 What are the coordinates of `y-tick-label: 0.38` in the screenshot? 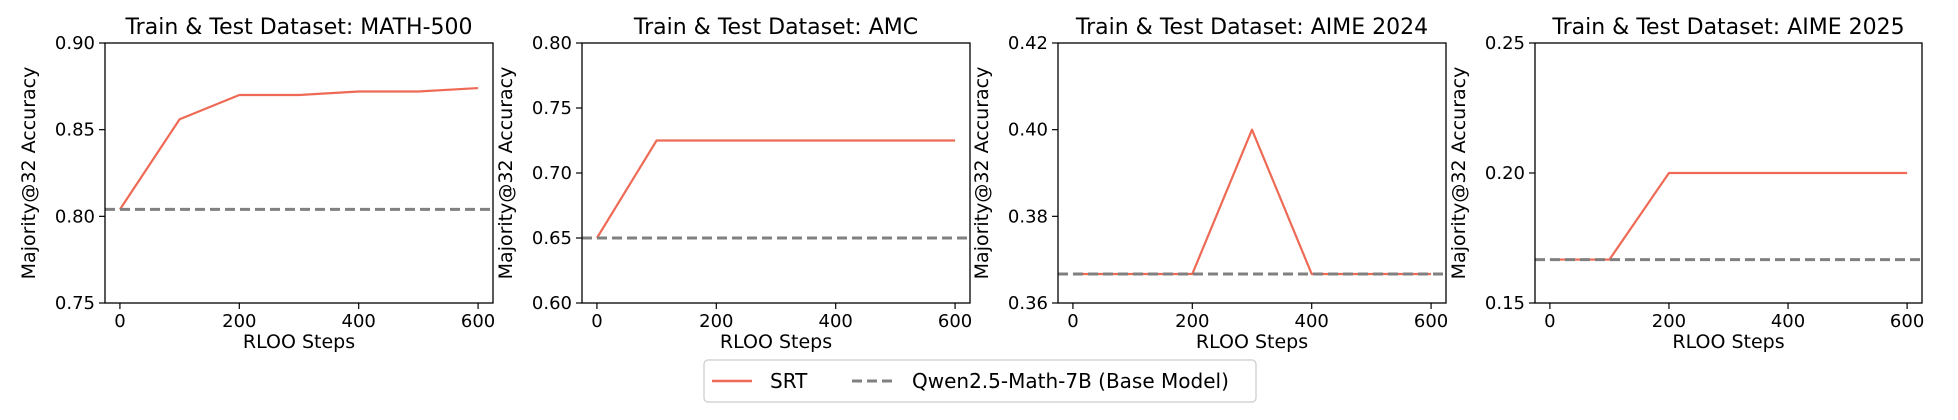 It's located at (1028, 216).